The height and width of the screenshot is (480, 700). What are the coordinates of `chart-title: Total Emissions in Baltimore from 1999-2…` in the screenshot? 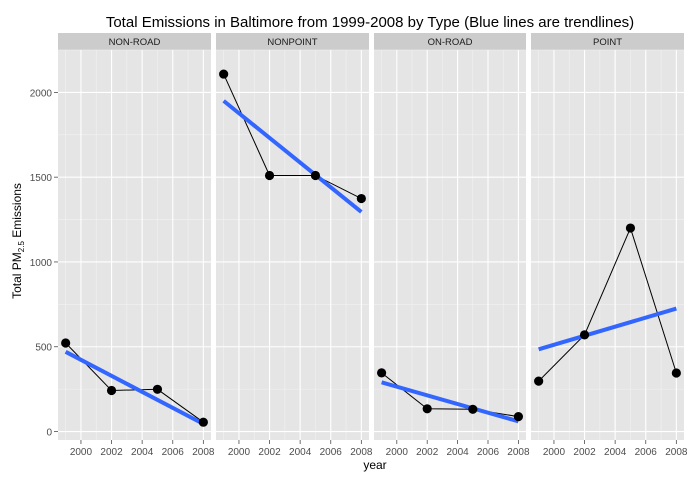 It's located at (370, 22).